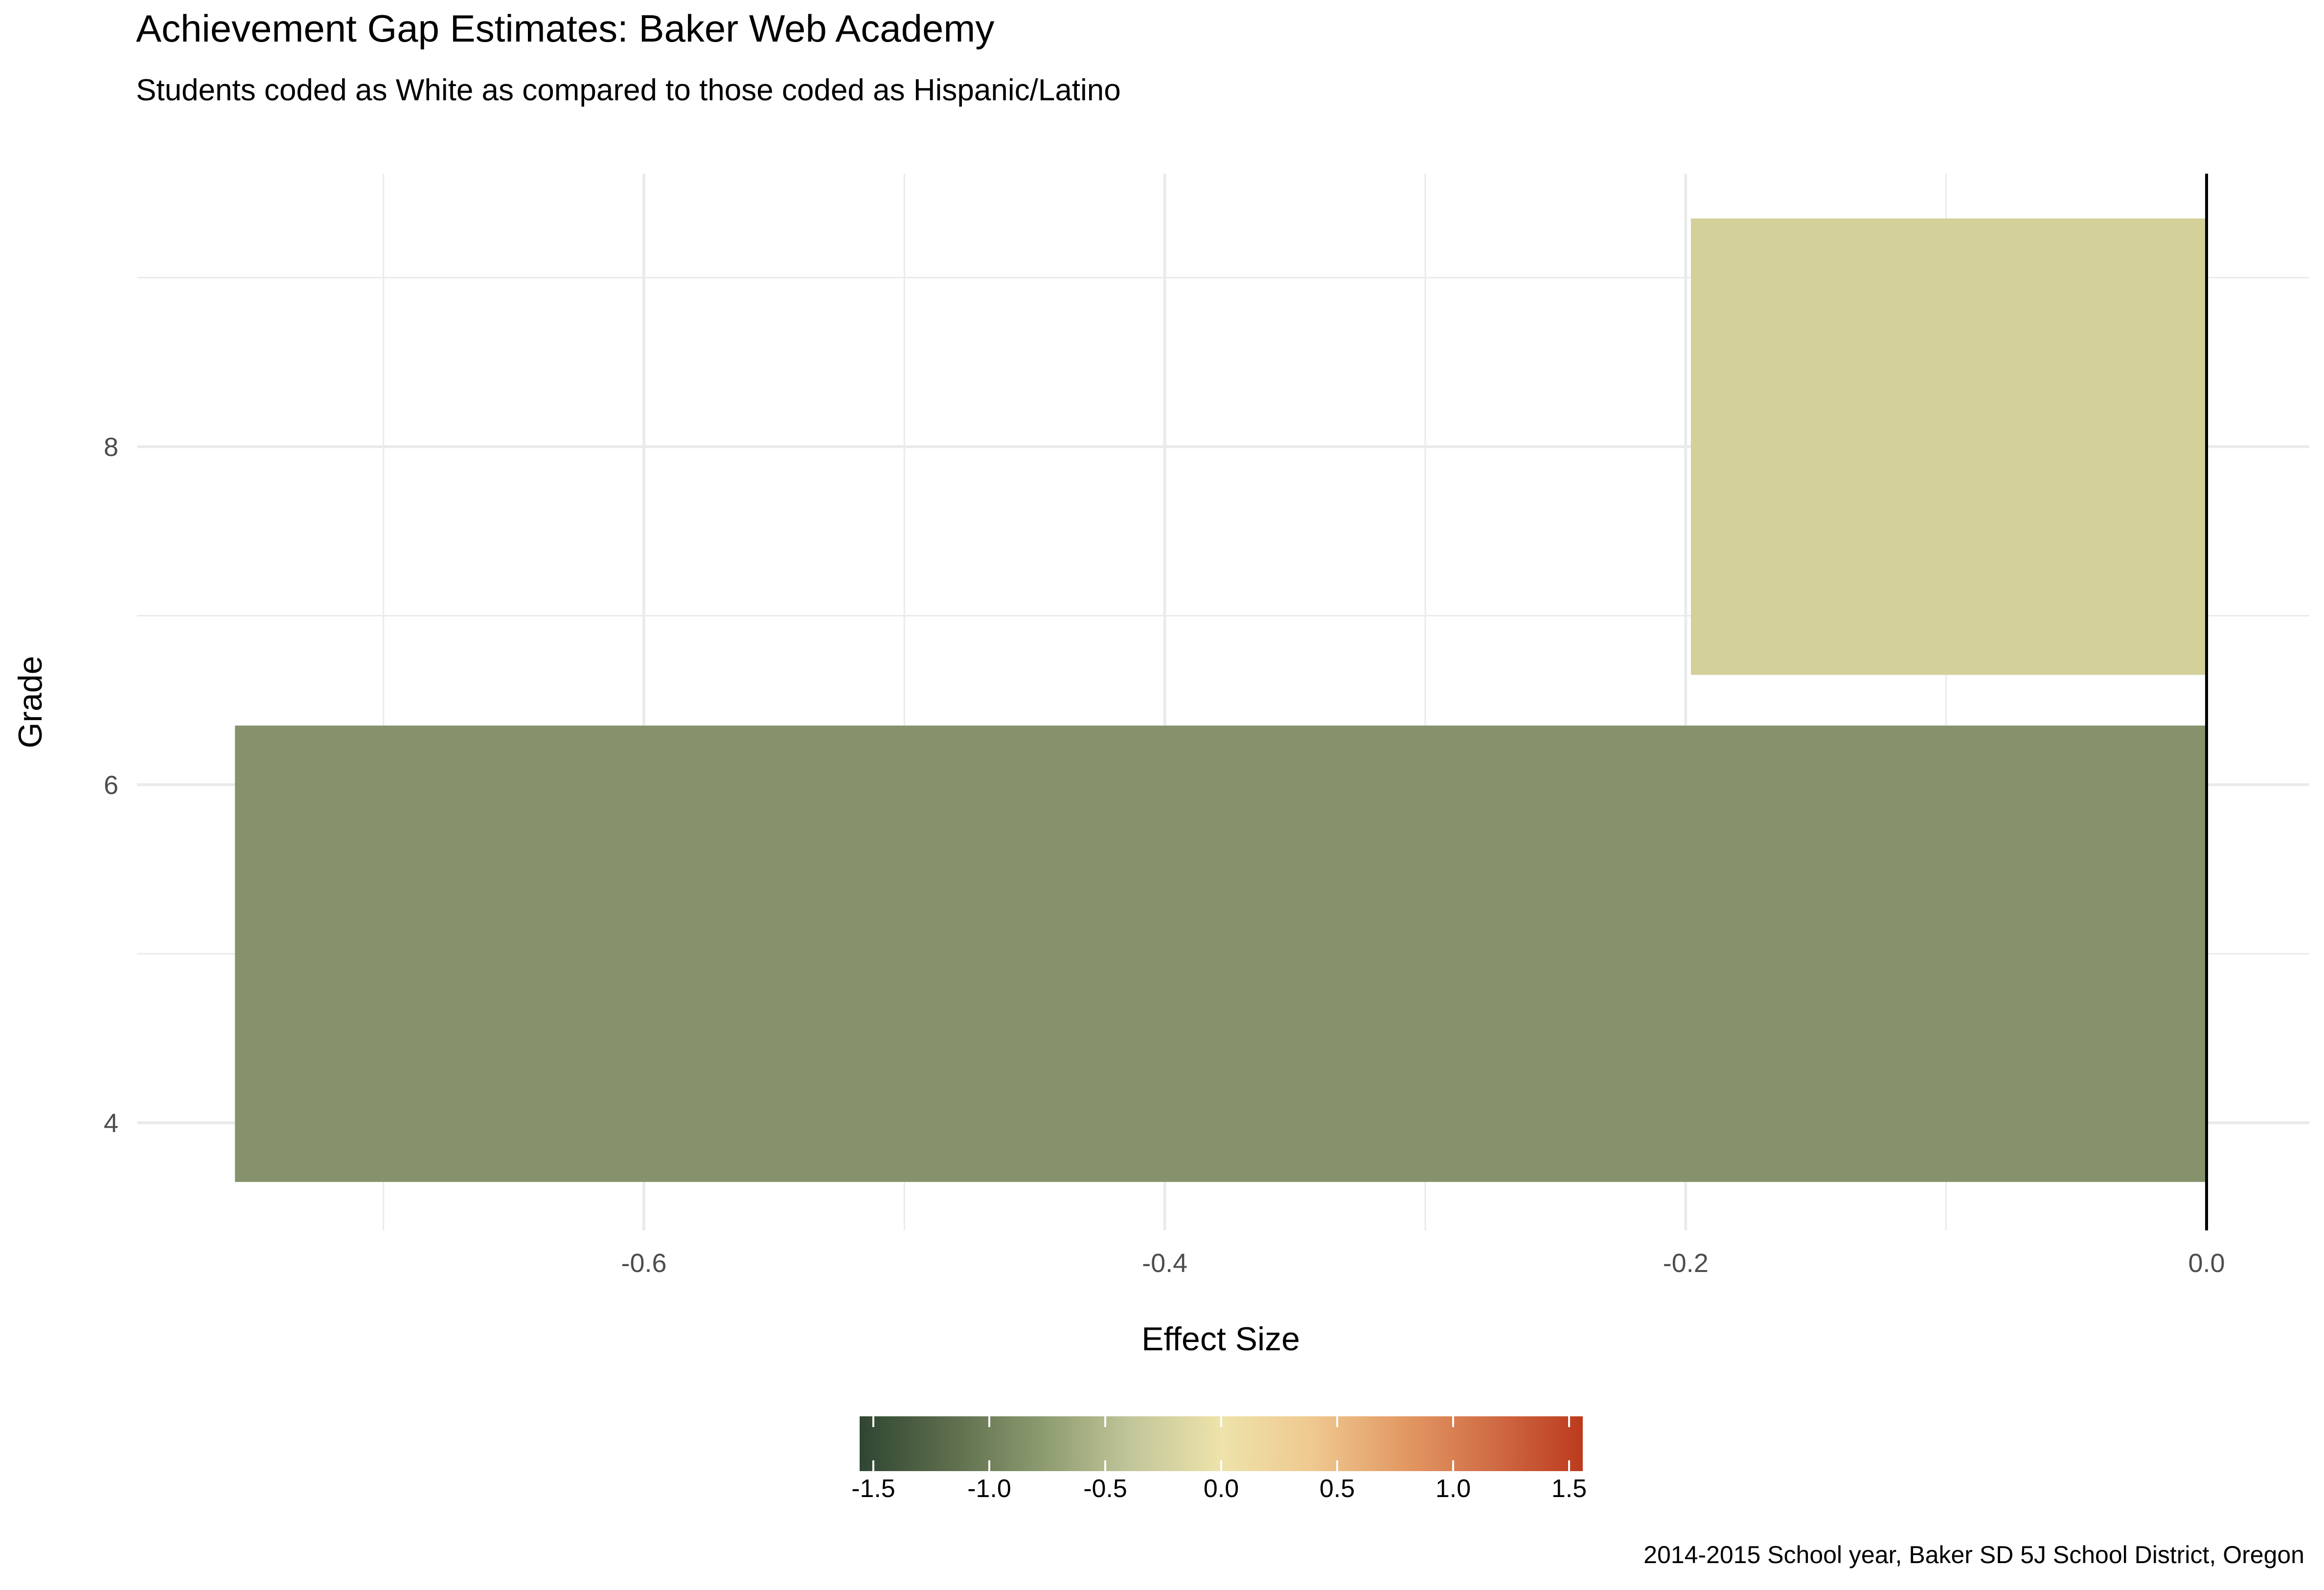 Image resolution: width=2324 pixels, height=1590 pixels. What do you see at coordinates (643, 1264) in the screenshot?
I see `x-tick-label: -0.6` at bounding box center [643, 1264].